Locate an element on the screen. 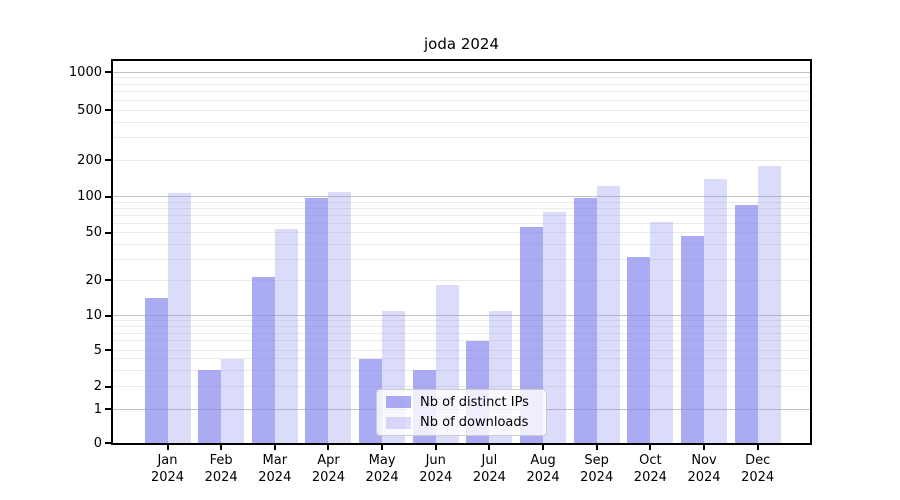 This screenshot has height=500, width=900. y-tick-label: 500 is located at coordinates (89, 110).